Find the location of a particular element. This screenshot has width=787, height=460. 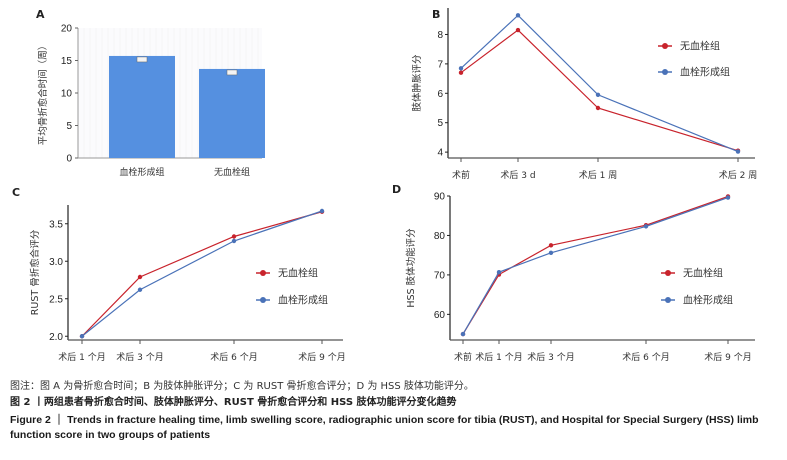

y-axis-label: RUST 骨折愈合评分 is located at coordinates (35, 272).